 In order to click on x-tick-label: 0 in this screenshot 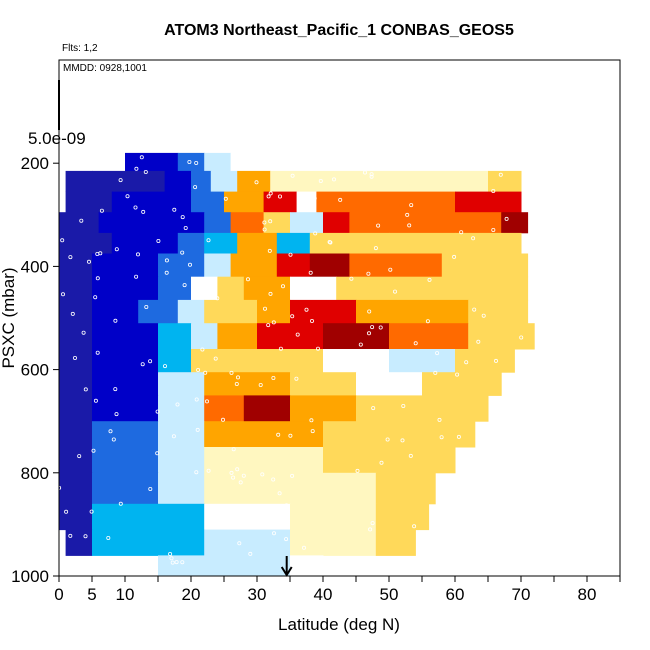, I will do `click(58, 594)`.